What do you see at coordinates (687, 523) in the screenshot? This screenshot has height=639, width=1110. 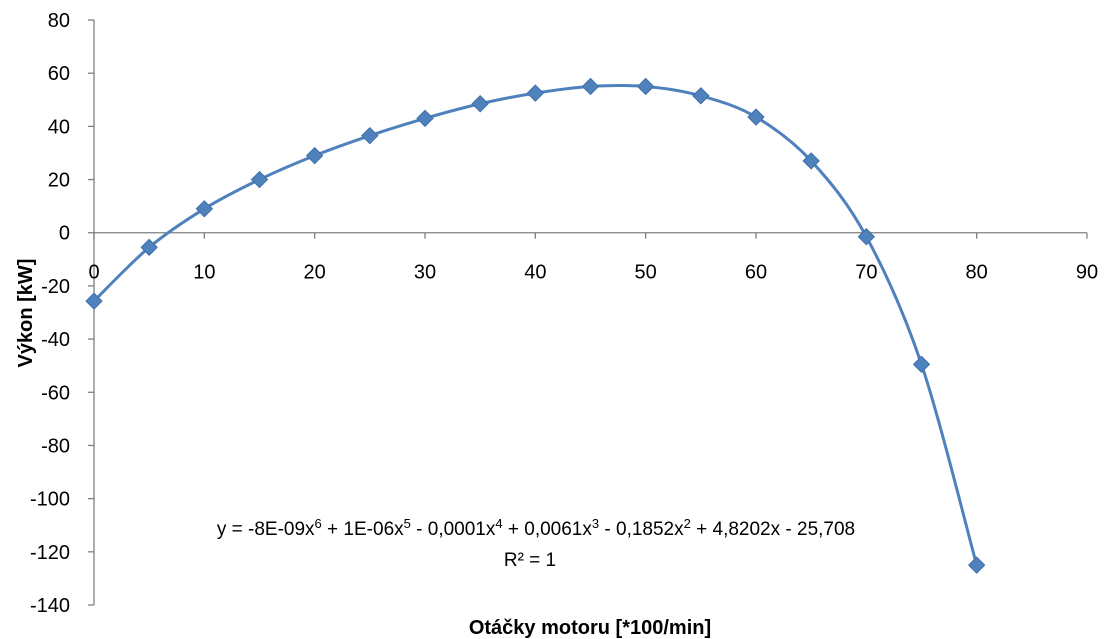 I see `equation-exponent: 2` at bounding box center [687, 523].